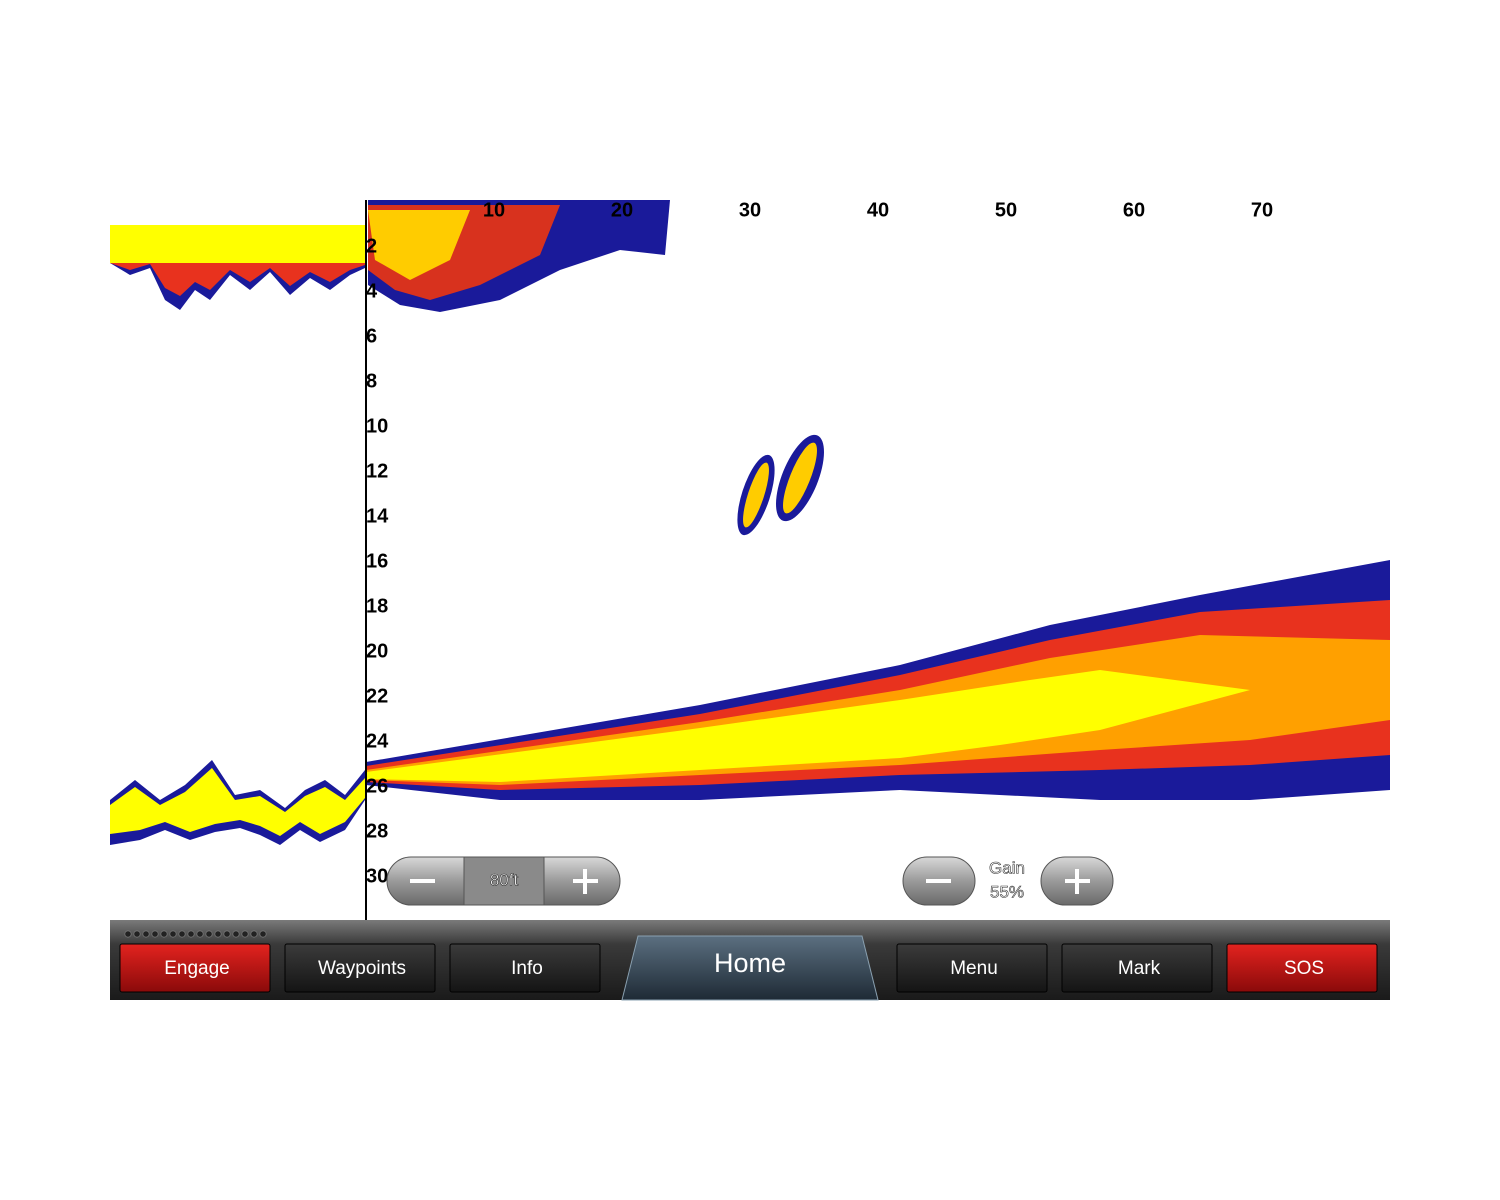 The height and width of the screenshot is (1200, 1500). Describe the element at coordinates (1008, 881) in the screenshot. I see `gain-control: Gain 55%` at that location.